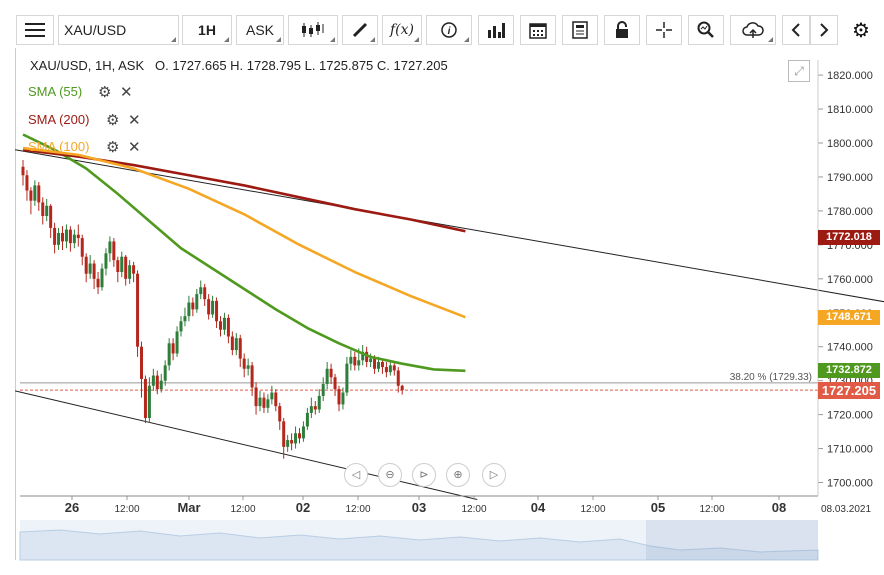 The height and width of the screenshot is (575, 884). What do you see at coordinates (850, 450) in the screenshot?
I see `y-tick-label: 1710.000` at bounding box center [850, 450].